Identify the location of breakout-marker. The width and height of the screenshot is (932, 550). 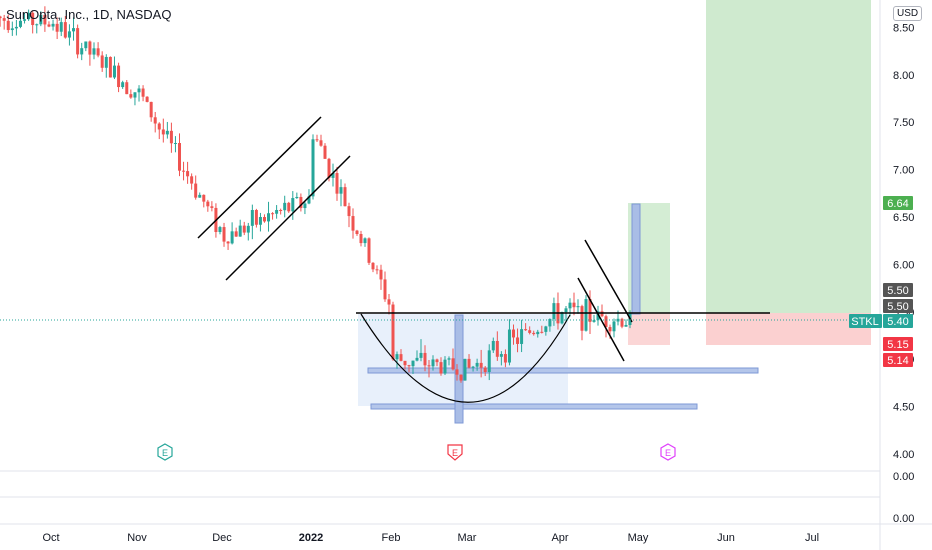
(636, 259).